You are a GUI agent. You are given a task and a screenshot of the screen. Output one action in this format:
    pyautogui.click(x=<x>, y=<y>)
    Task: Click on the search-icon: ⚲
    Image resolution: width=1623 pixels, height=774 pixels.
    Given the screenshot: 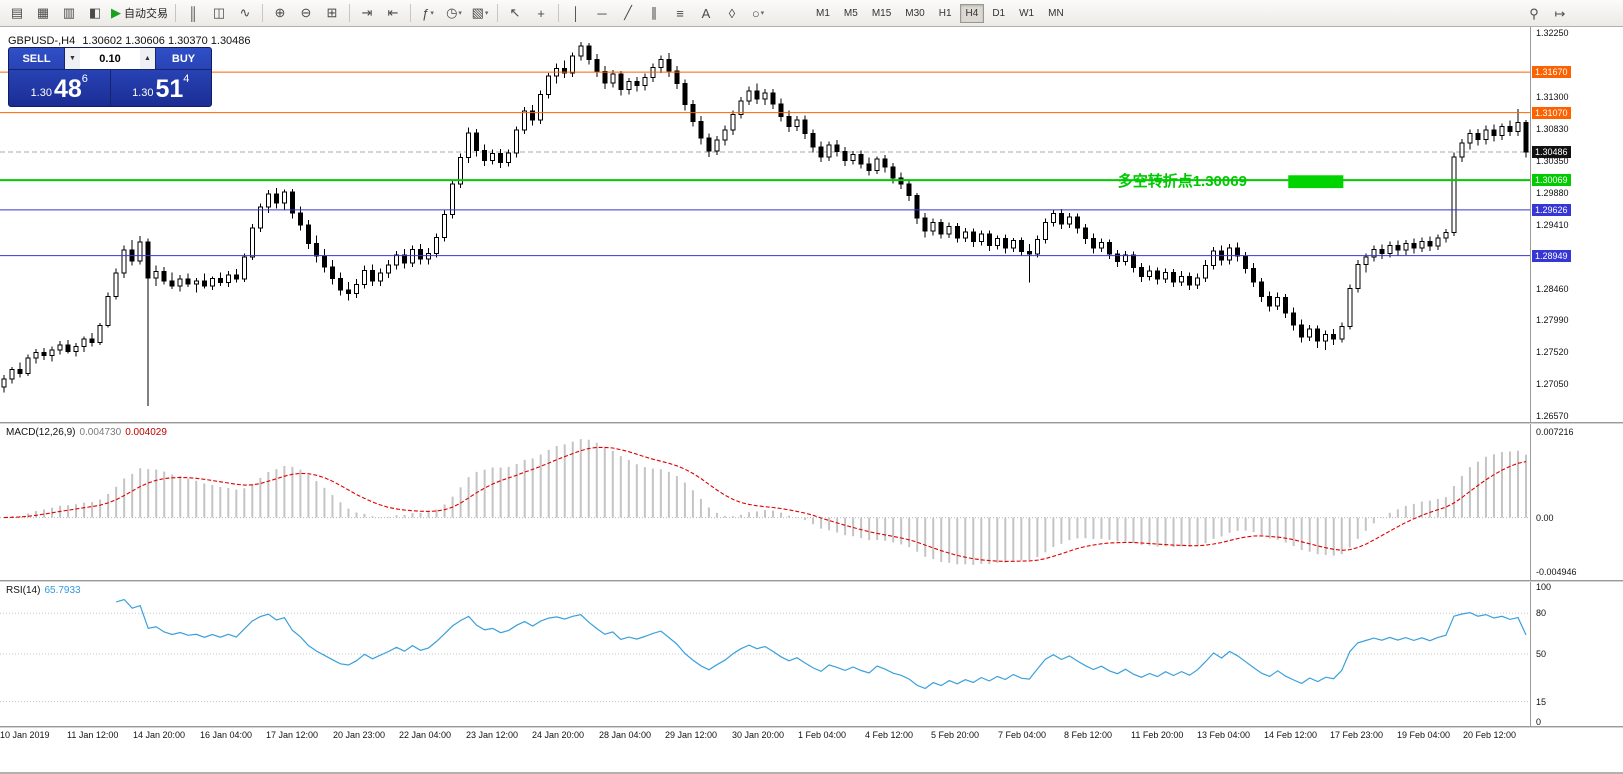 What is the action you would take?
    pyautogui.click(x=1534, y=13)
    